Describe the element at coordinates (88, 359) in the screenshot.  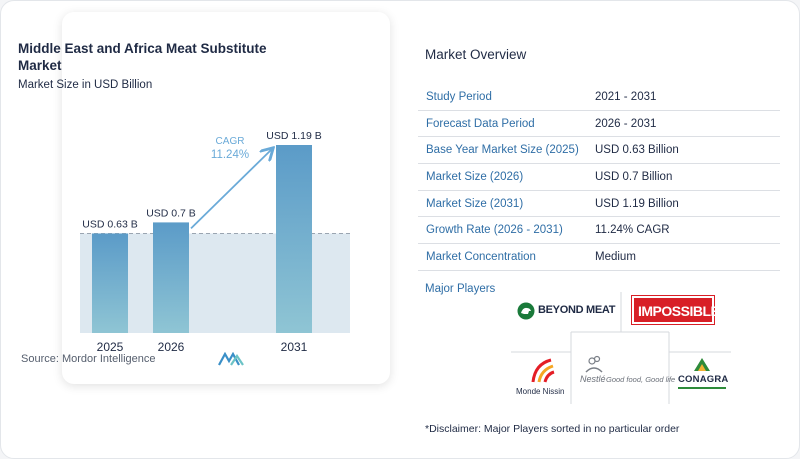
I see `source-text: Source: Mordor Intelligence` at that location.